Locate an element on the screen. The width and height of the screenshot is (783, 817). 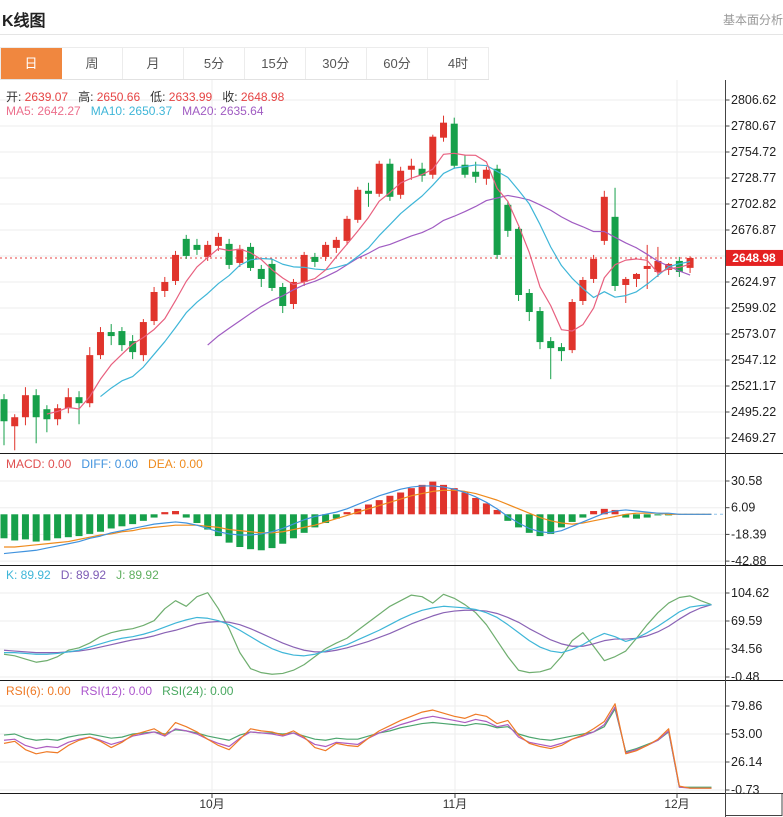
rsi12-line is located at coordinates (357, 747).